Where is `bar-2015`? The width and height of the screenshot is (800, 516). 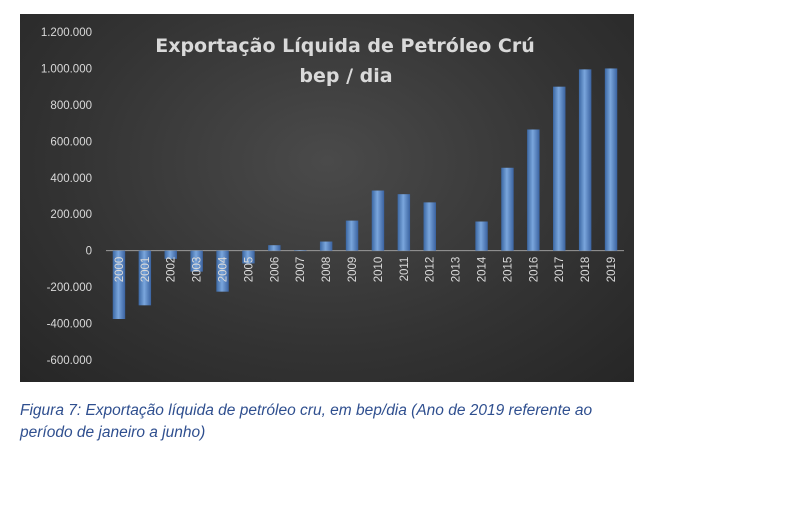 bar-2015 is located at coordinates (507, 209).